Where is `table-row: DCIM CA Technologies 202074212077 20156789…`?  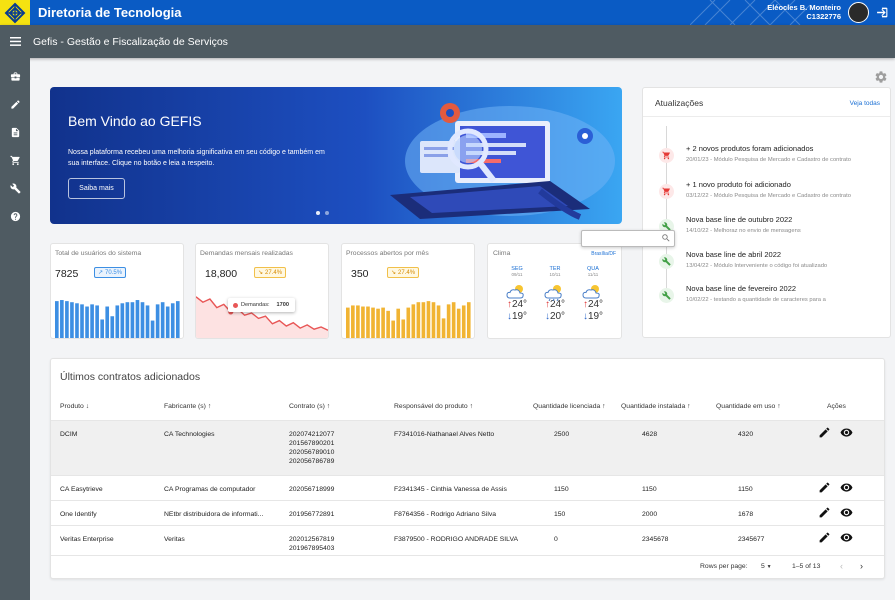
table-row: DCIM CA Technologies 202074212077 20156789… is located at coordinates (467, 447).